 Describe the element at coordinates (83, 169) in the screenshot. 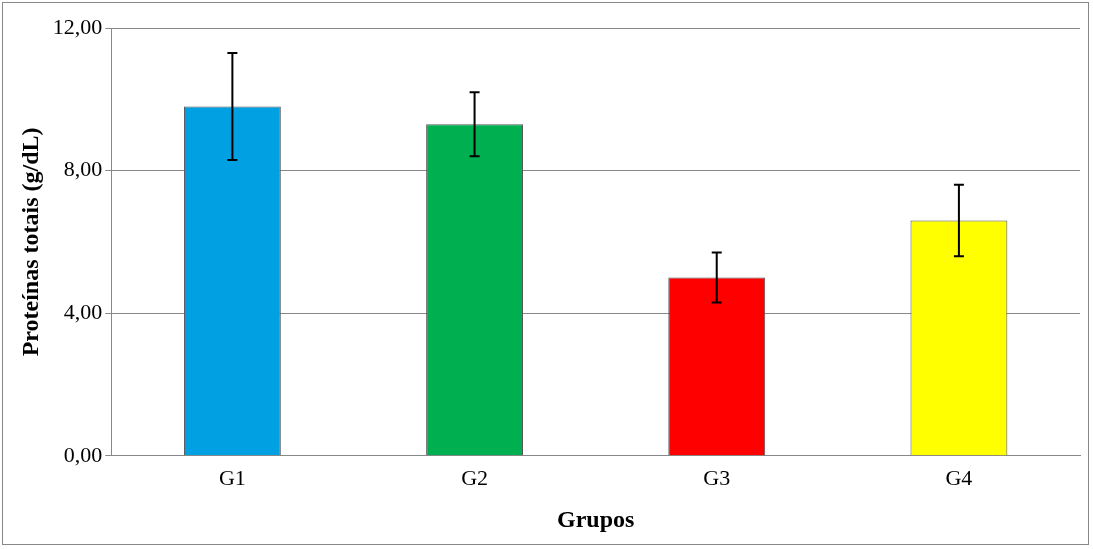

I see `y-tick-label: 8,00` at that location.